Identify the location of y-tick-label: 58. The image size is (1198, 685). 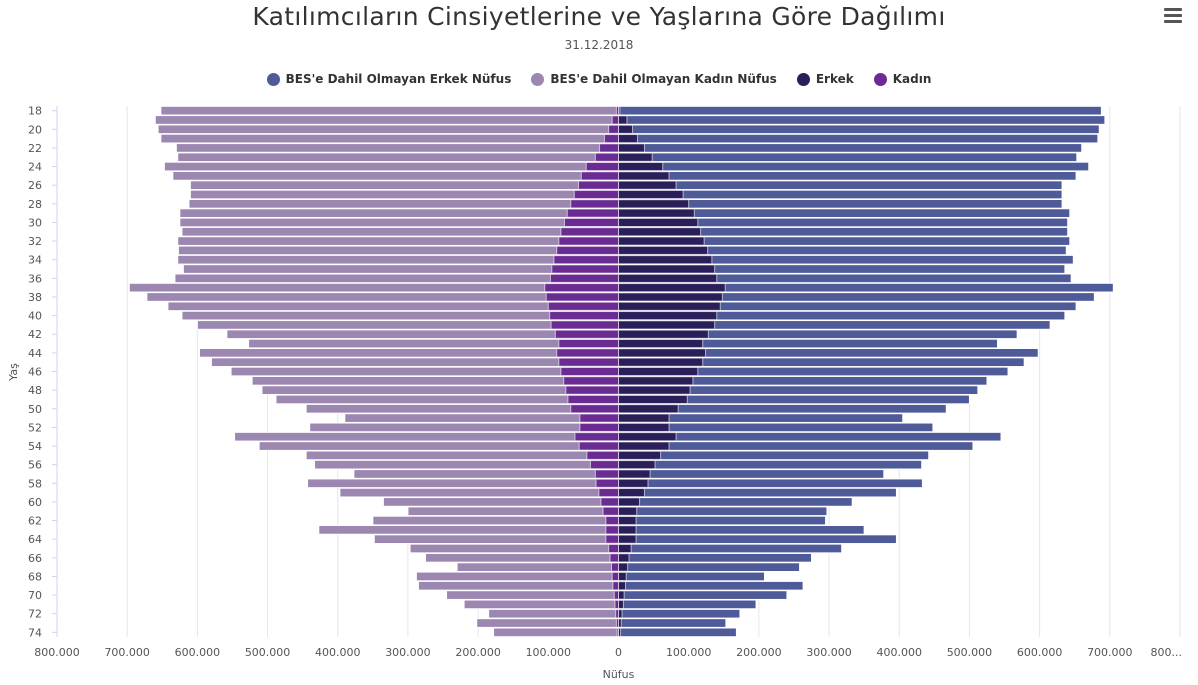
(35, 483).